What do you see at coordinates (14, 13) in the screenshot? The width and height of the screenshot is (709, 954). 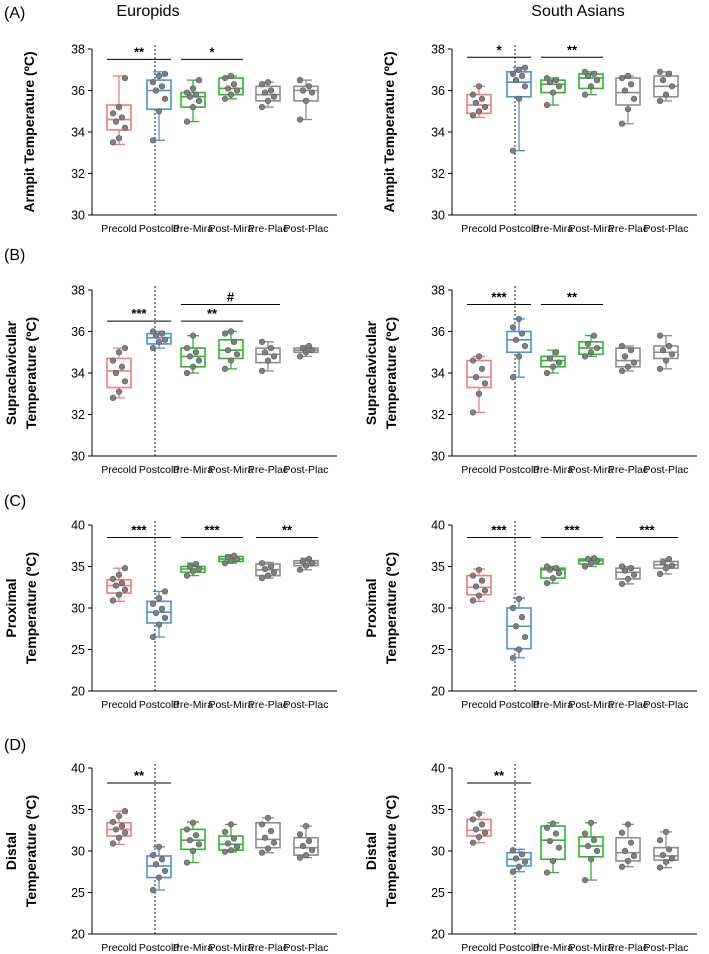 I see `panel-label-a: (A)` at bounding box center [14, 13].